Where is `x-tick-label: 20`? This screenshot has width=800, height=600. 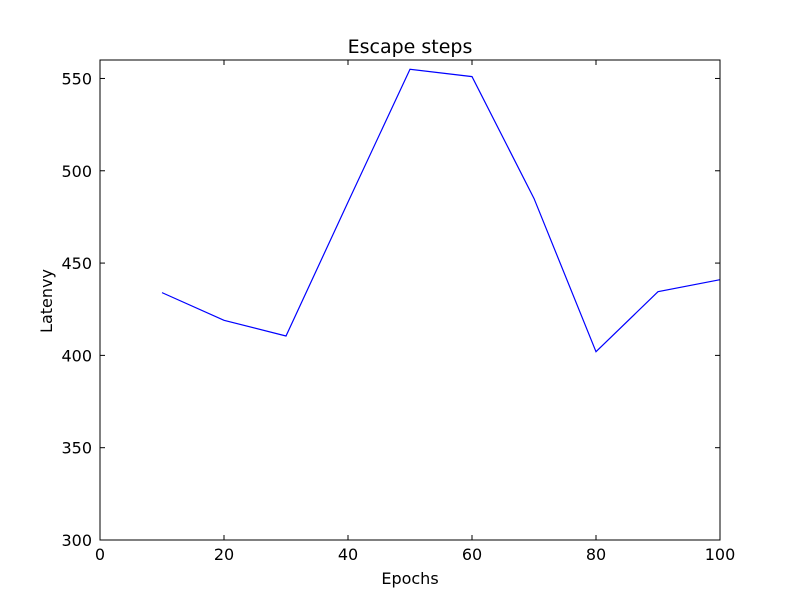
x-tick-label: 20 is located at coordinates (224, 554).